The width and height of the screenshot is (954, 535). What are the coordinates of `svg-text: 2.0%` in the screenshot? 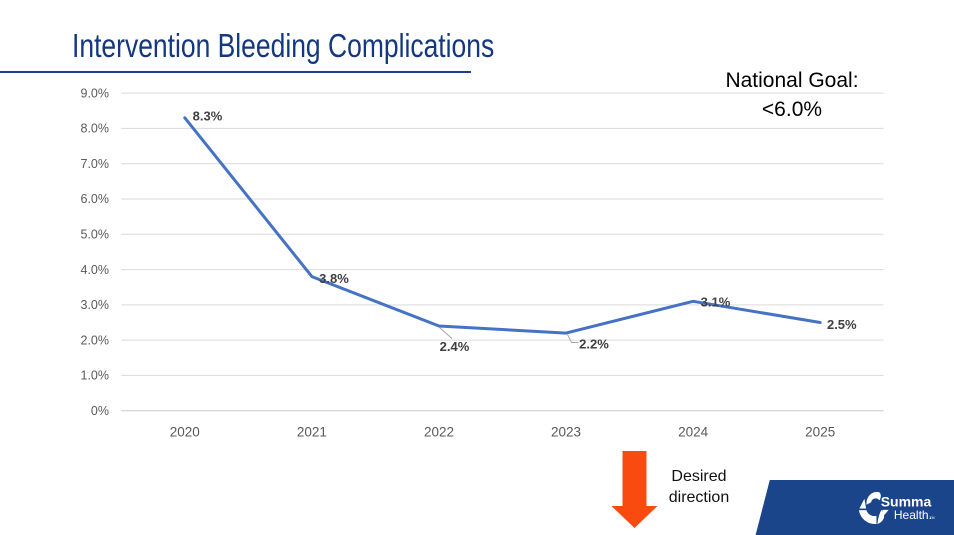 It's located at (95, 340).